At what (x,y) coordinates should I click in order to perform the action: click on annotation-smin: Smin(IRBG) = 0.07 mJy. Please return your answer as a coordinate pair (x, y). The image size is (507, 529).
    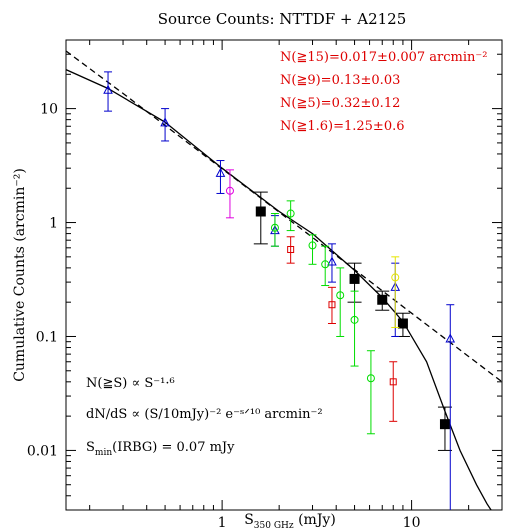
    Looking at the image, I should click on (160, 449).